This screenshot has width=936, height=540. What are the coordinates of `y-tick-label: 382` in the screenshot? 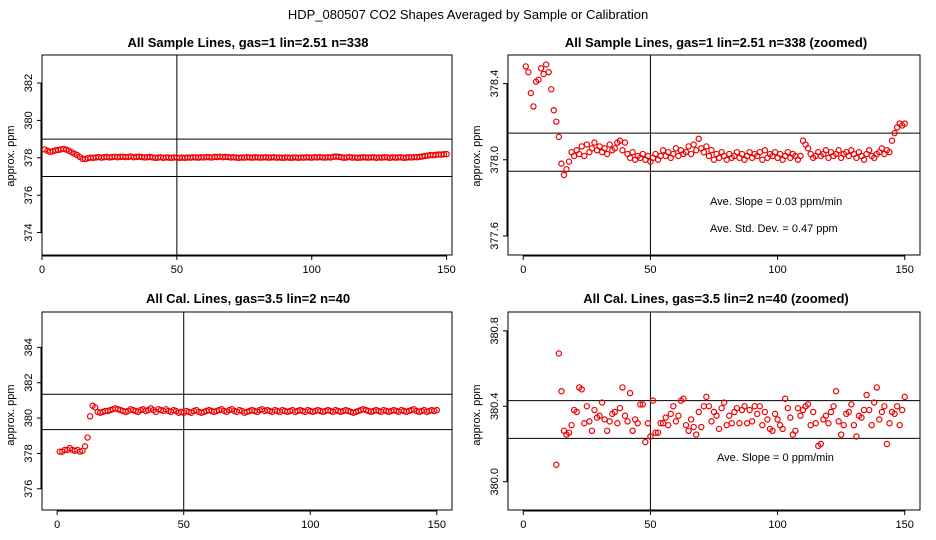 It's located at (29, 83).